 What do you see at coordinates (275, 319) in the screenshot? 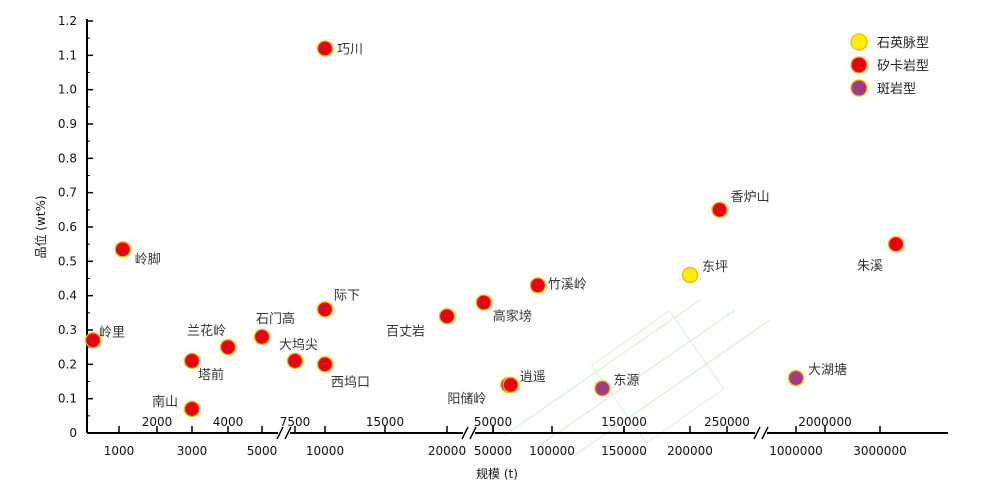
I see `point-label: 石门高` at bounding box center [275, 319].